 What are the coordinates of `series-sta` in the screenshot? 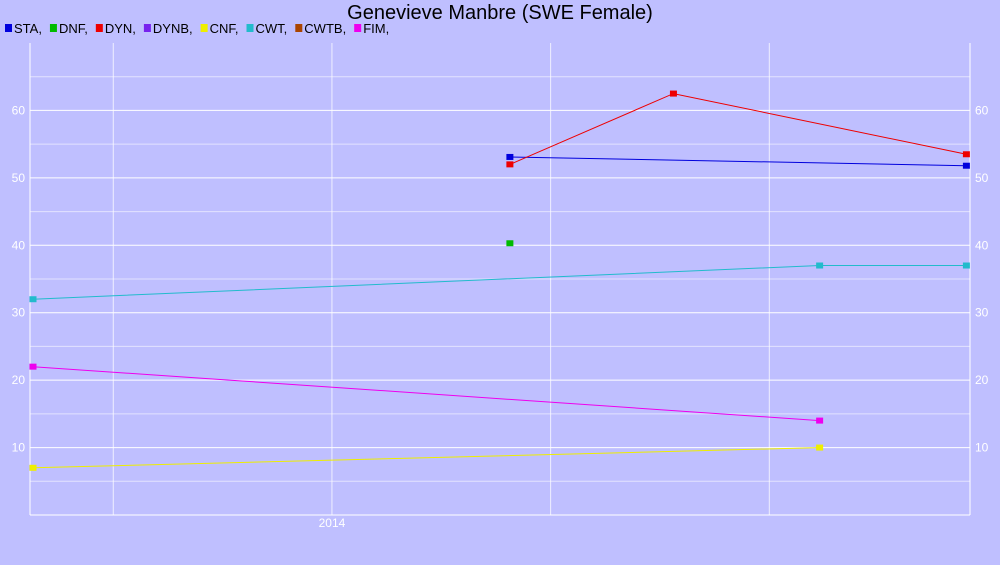 It's located at (738, 161).